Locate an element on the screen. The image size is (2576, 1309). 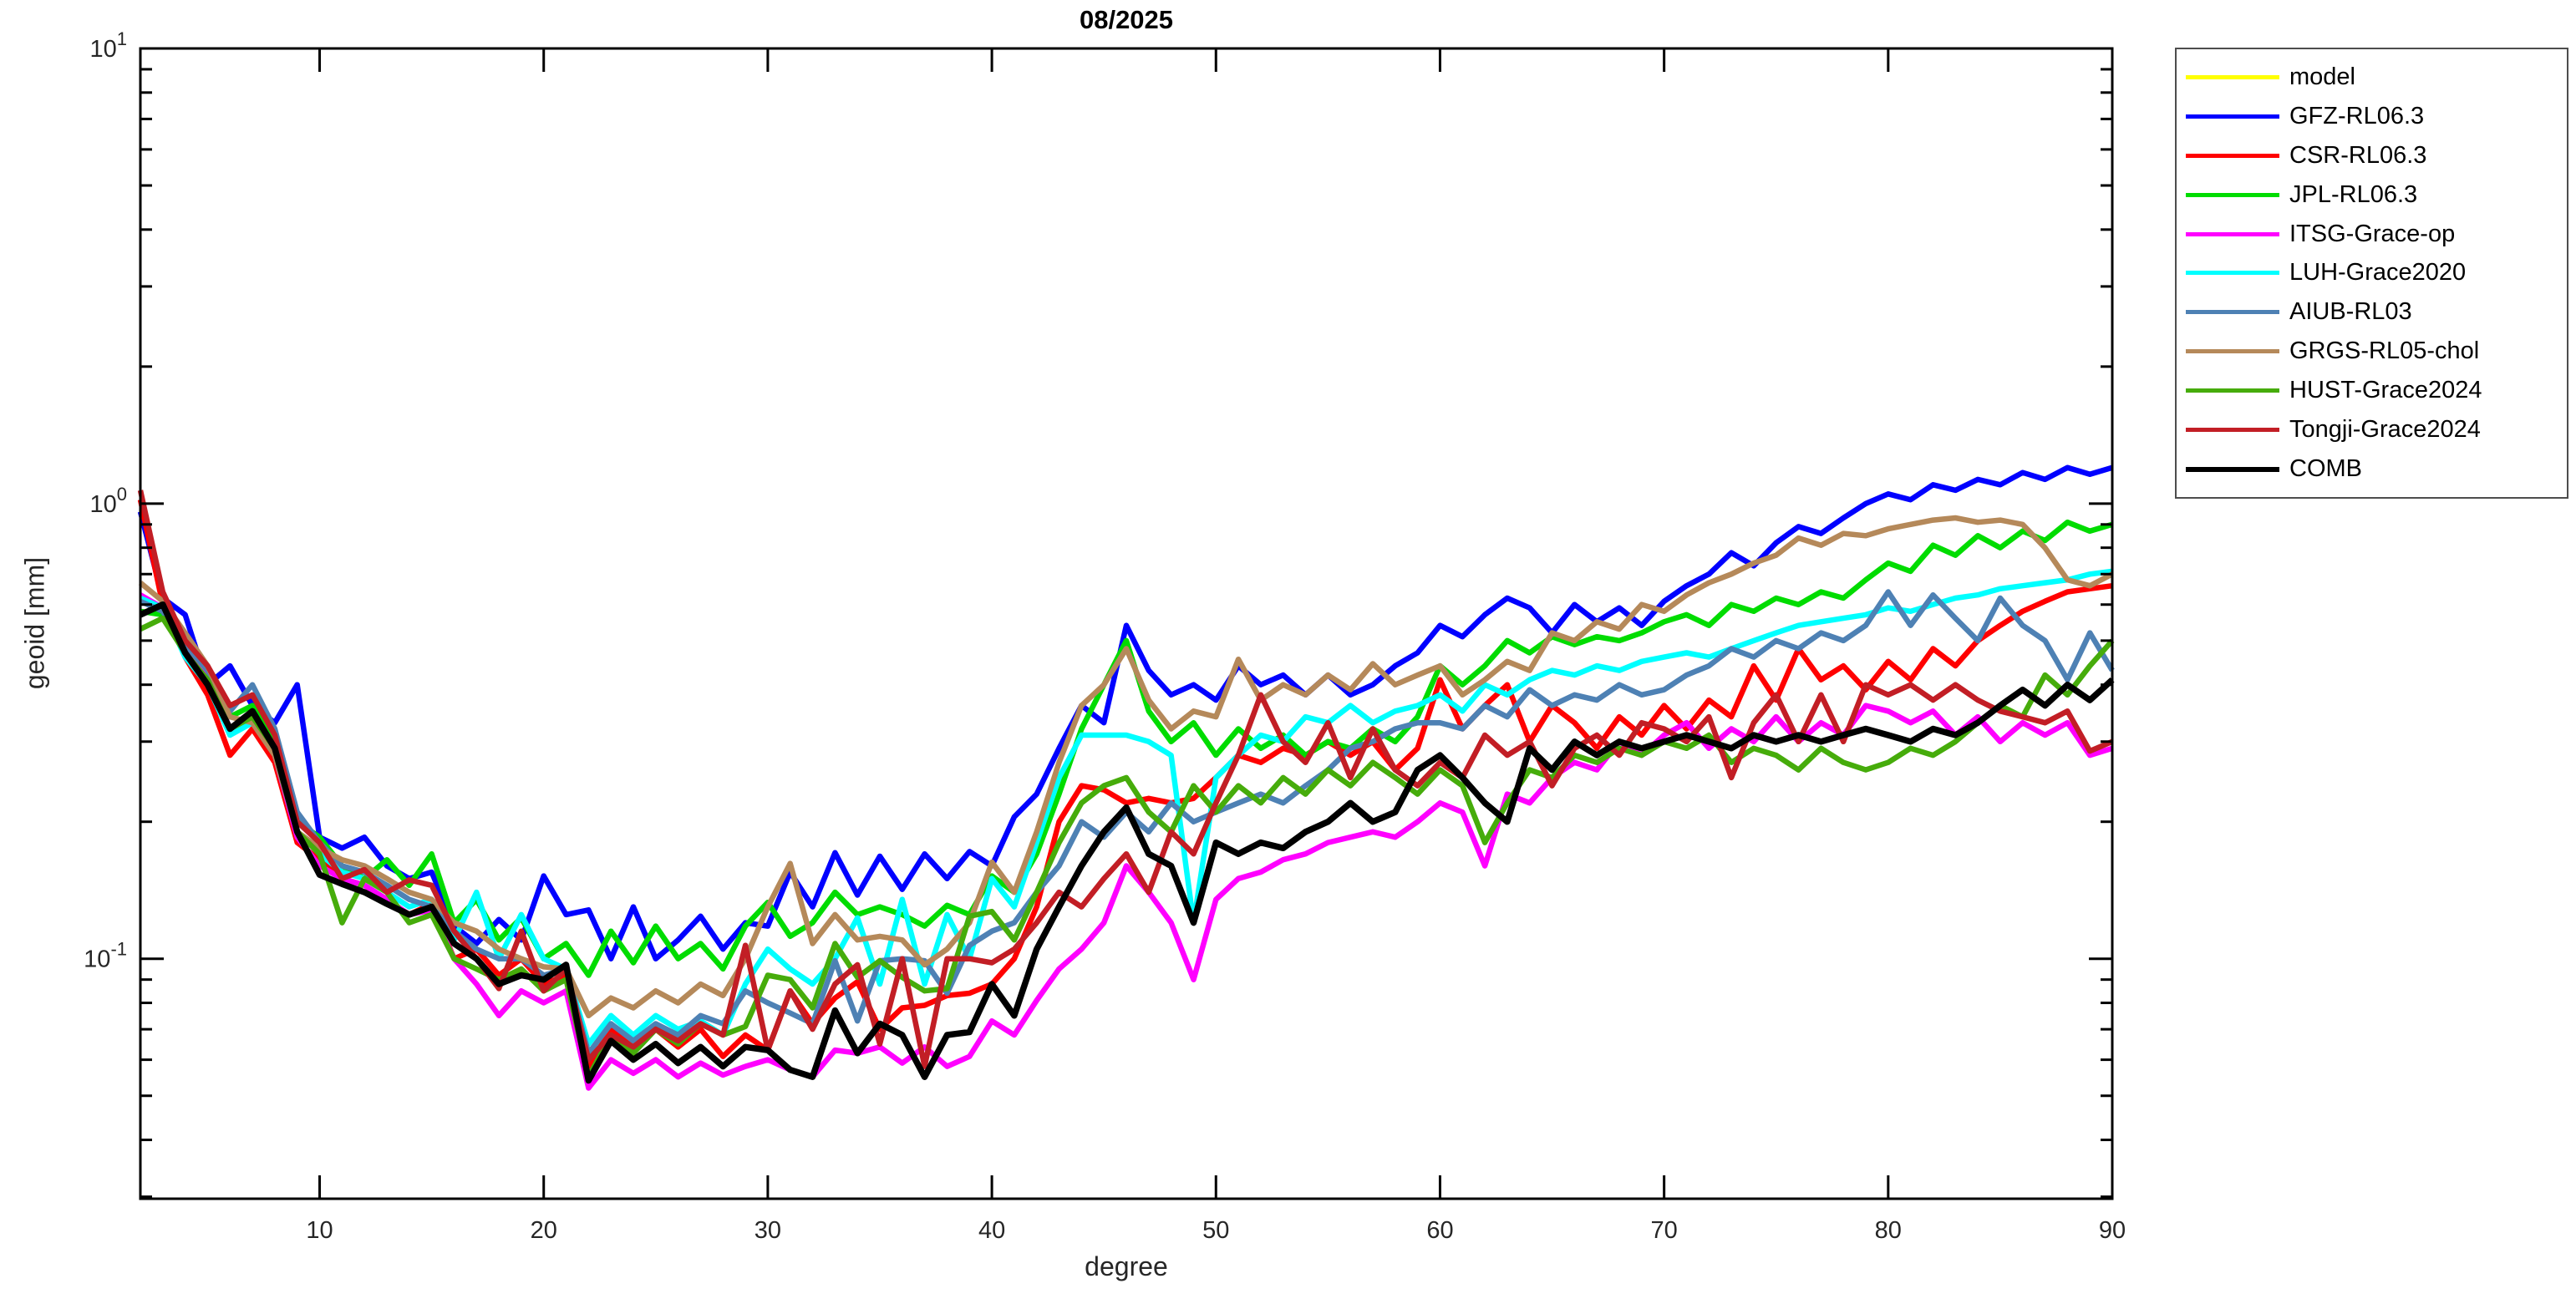
legend-item-model: model is located at coordinates (2372, 76).